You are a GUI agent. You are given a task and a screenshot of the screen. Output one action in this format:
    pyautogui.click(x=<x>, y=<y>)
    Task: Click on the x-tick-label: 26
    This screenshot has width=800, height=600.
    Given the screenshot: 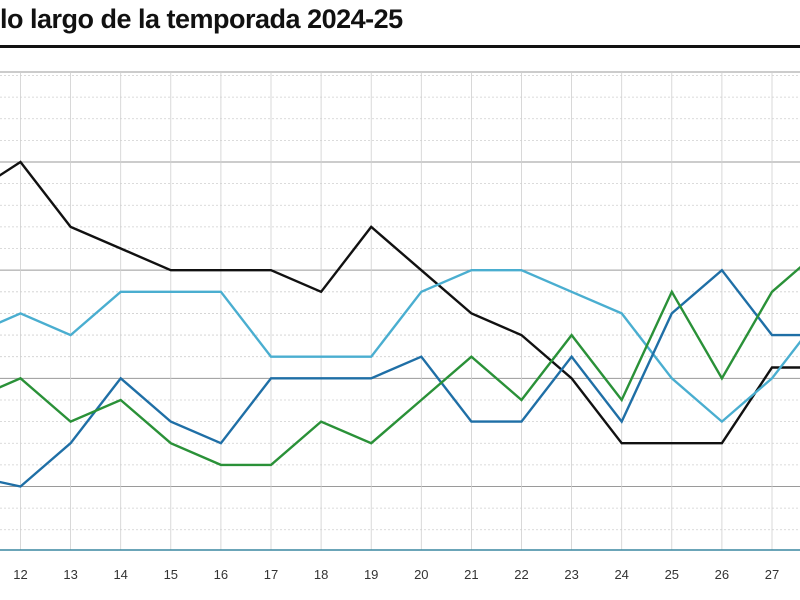 What is the action you would take?
    pyautogui.click(x=722, y=574)
    